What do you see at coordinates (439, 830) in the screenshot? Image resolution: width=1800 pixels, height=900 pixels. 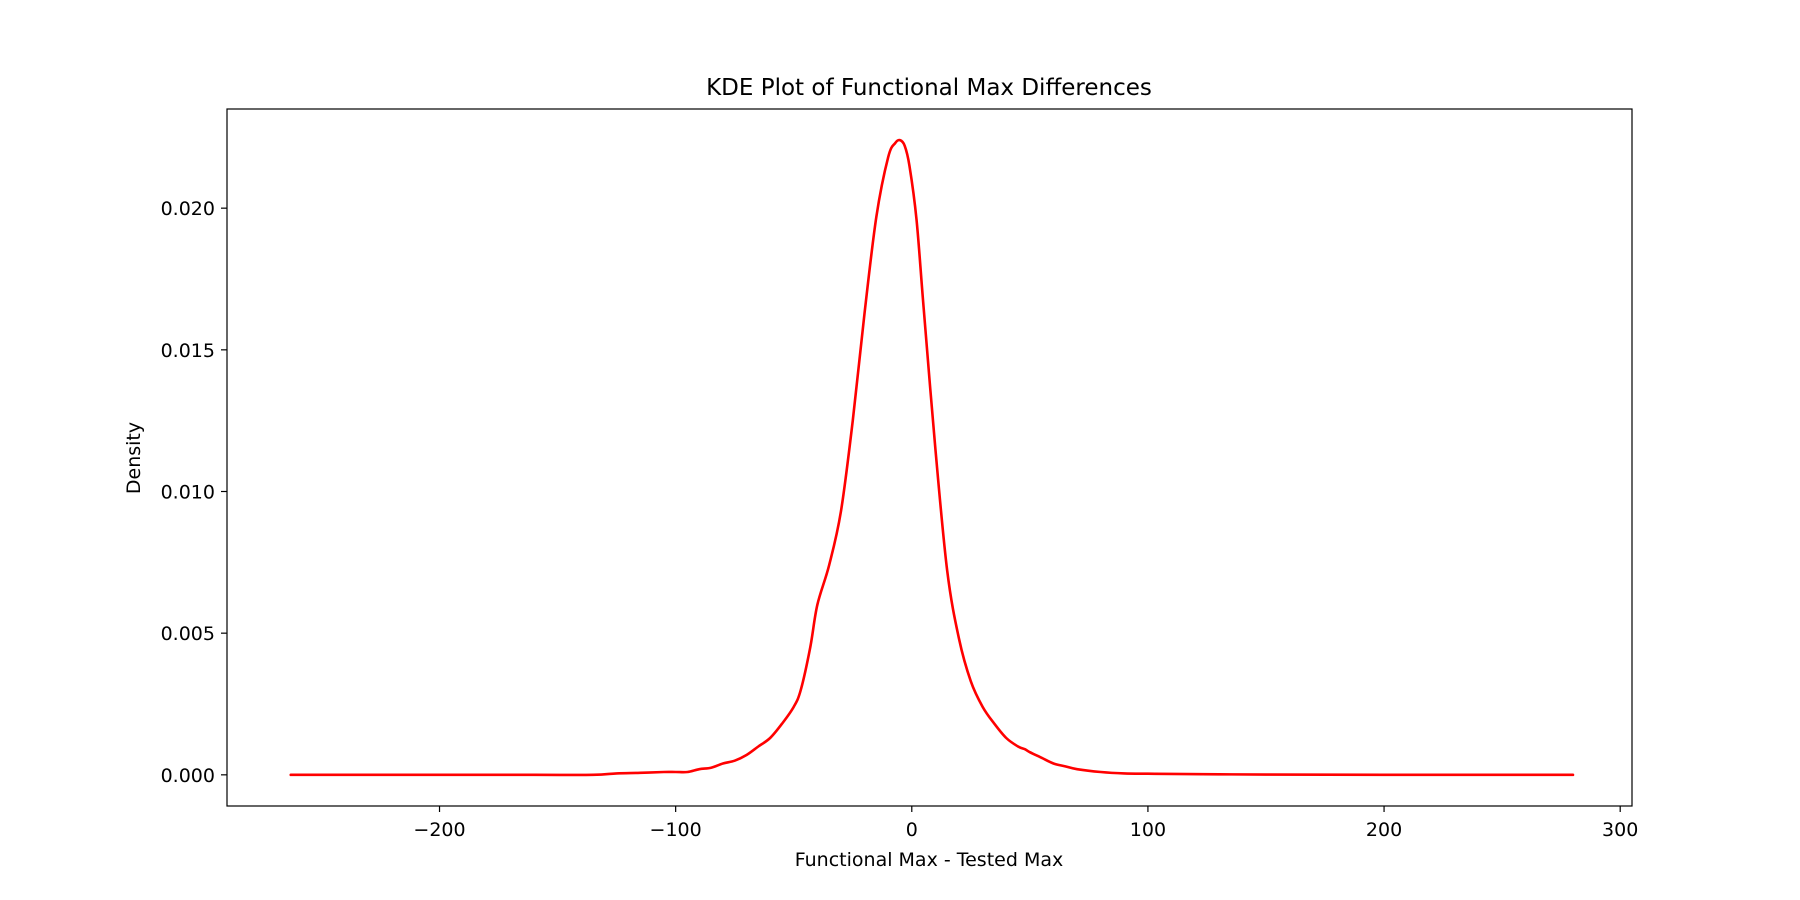 I see `x-tick-label: −200` at bounding box center [439, 830].